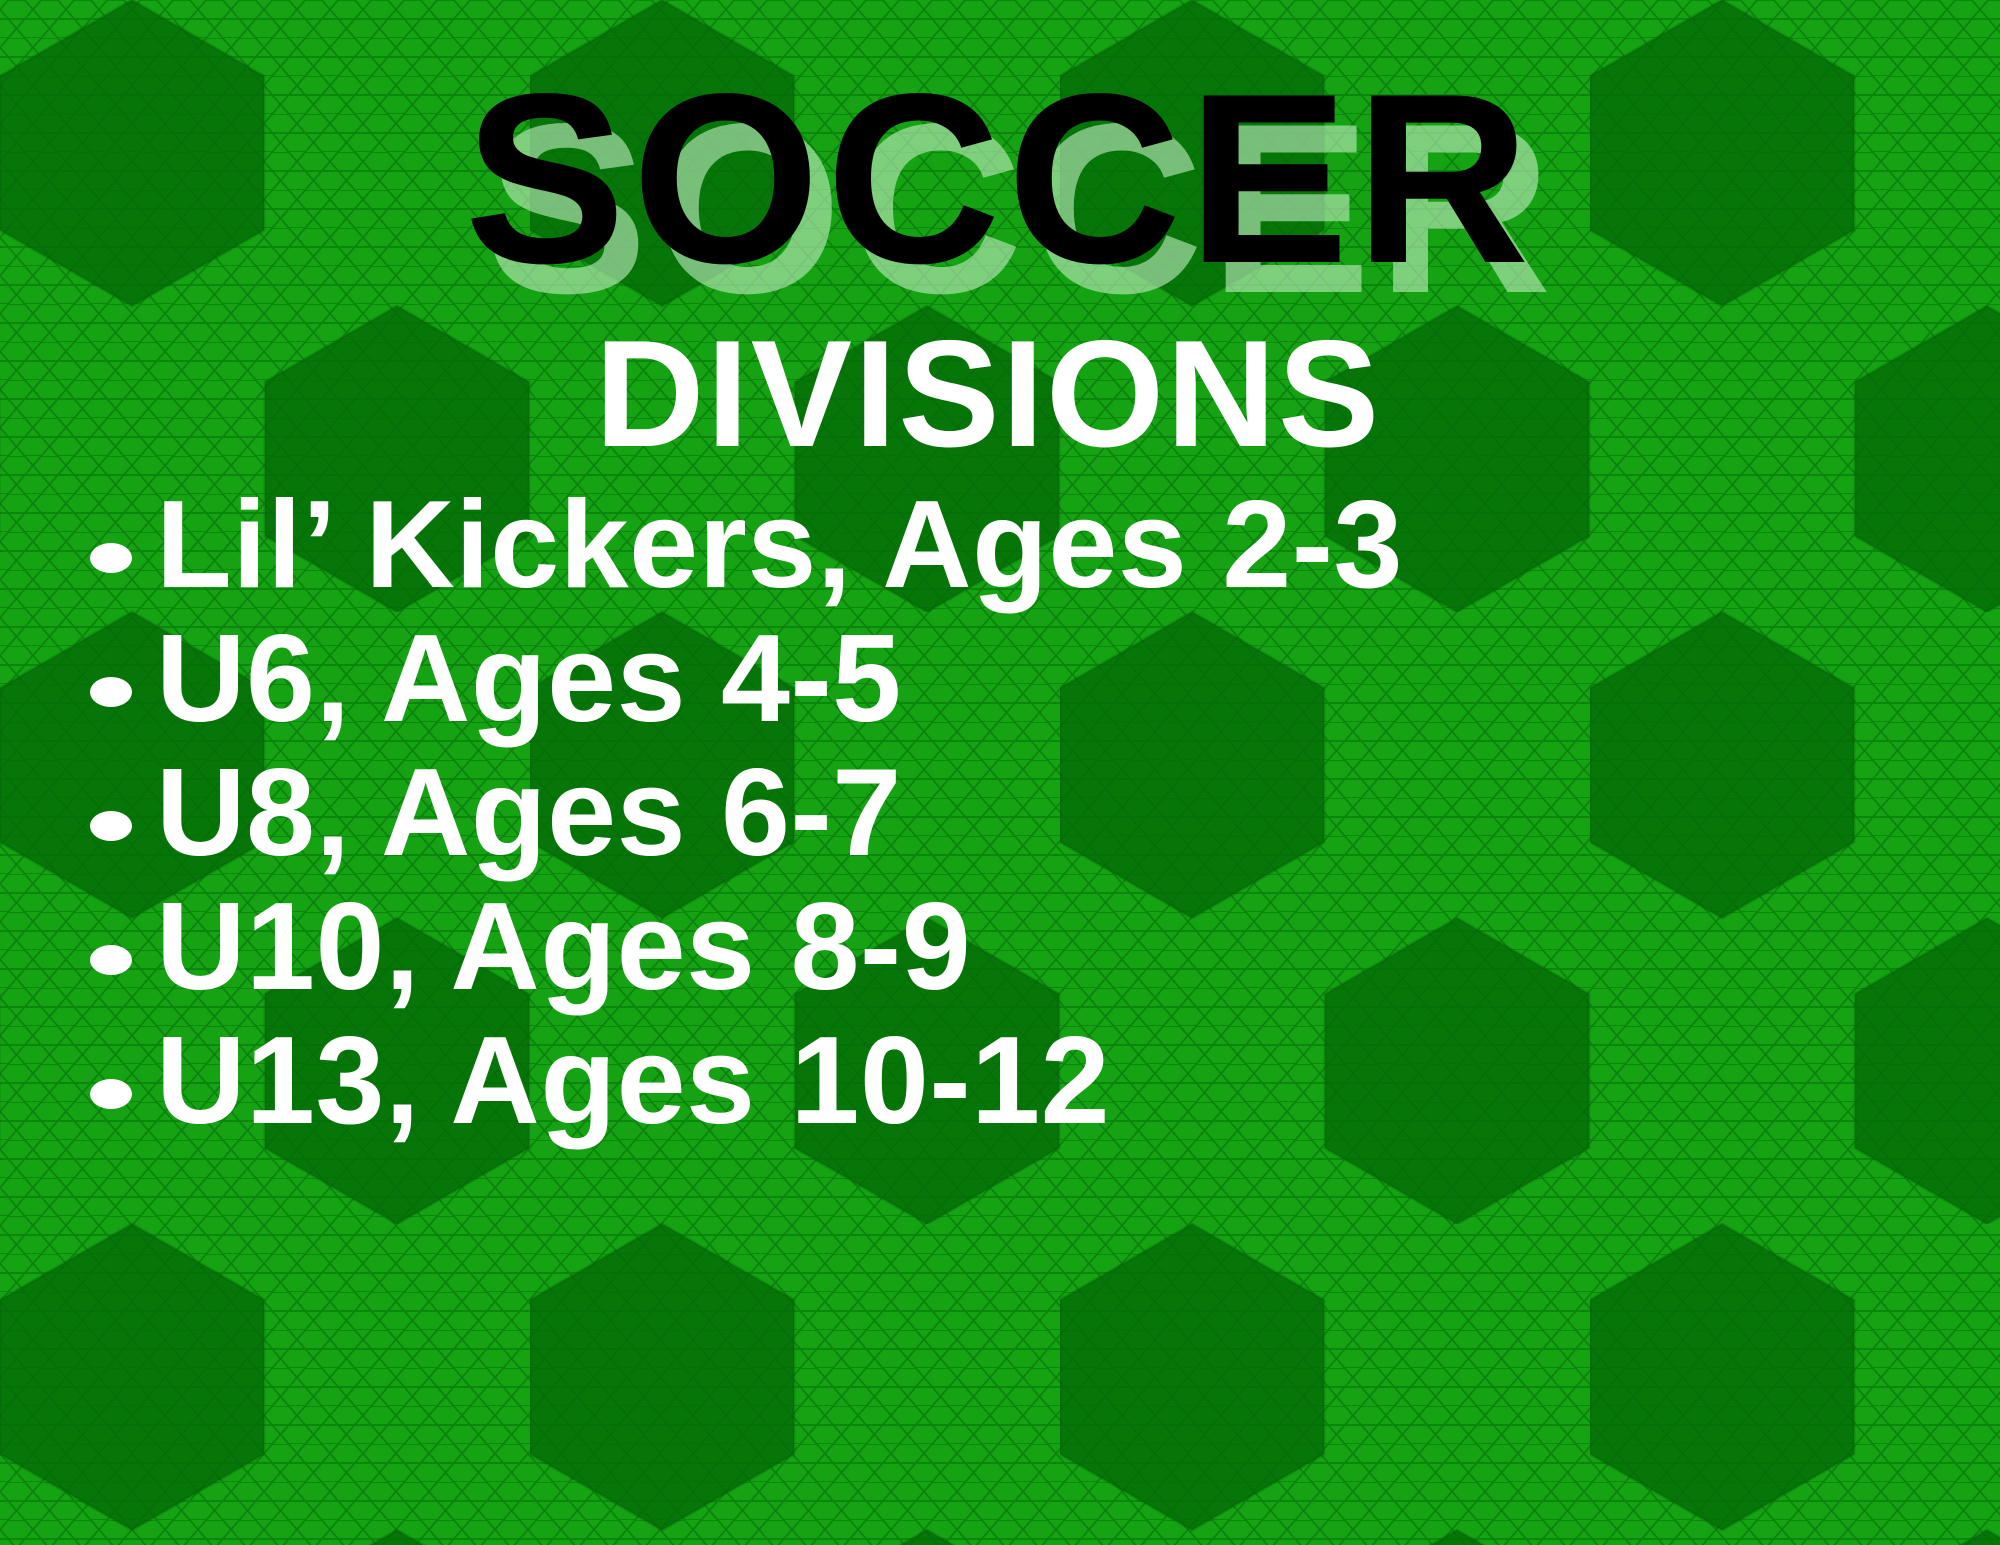 The image size is (2000, 1545). What do you see at coordinates (780, 545) in the screenshot?
I see `division-label: Lil’ Kickers, Ages 2-3` at bounding box center [780, 545].